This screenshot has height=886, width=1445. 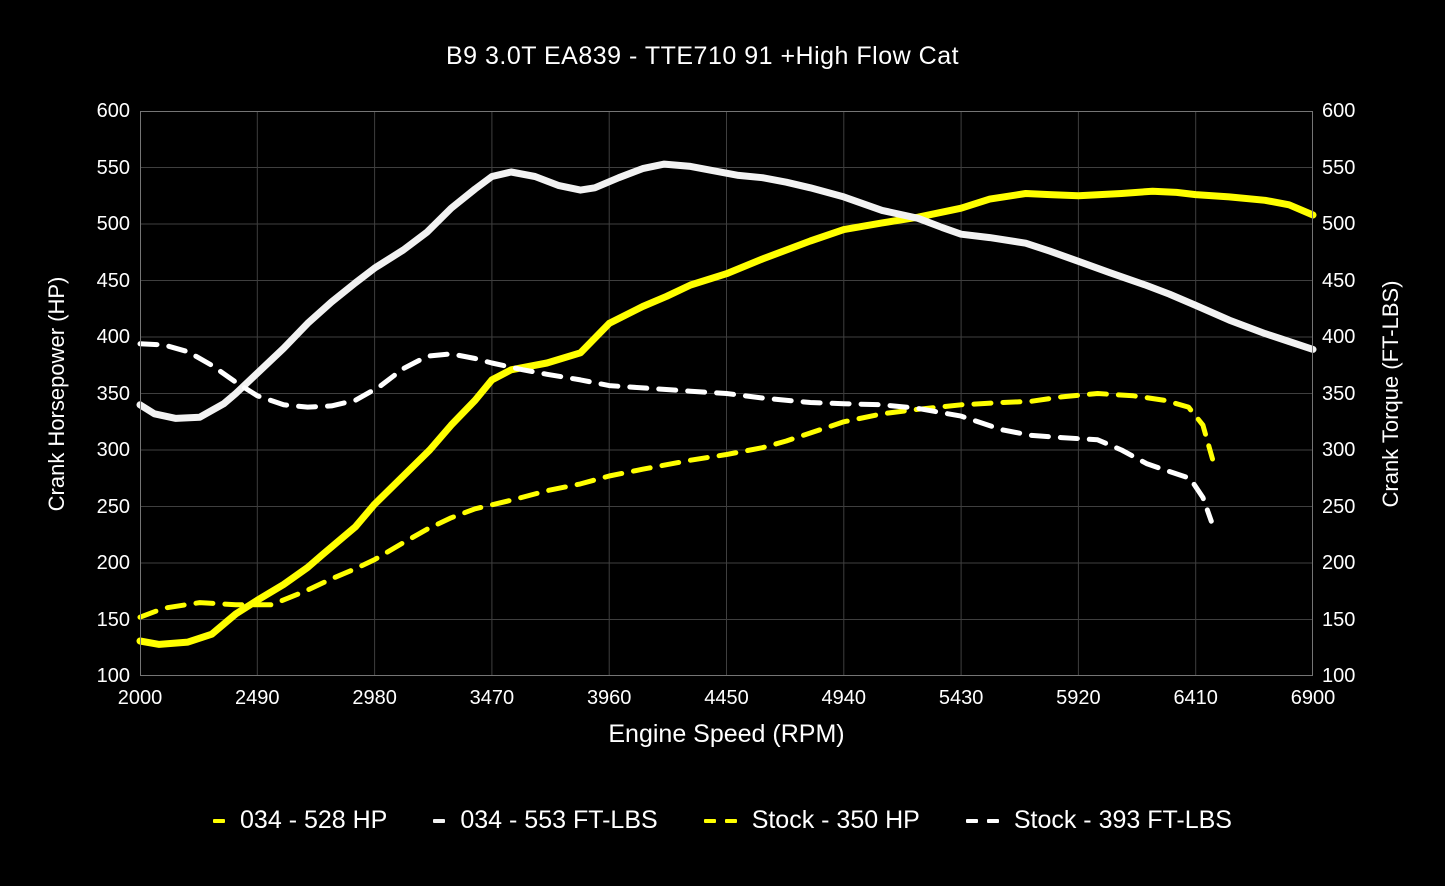 I want to click on x-tick: 4940, so click(x=844, y=698).